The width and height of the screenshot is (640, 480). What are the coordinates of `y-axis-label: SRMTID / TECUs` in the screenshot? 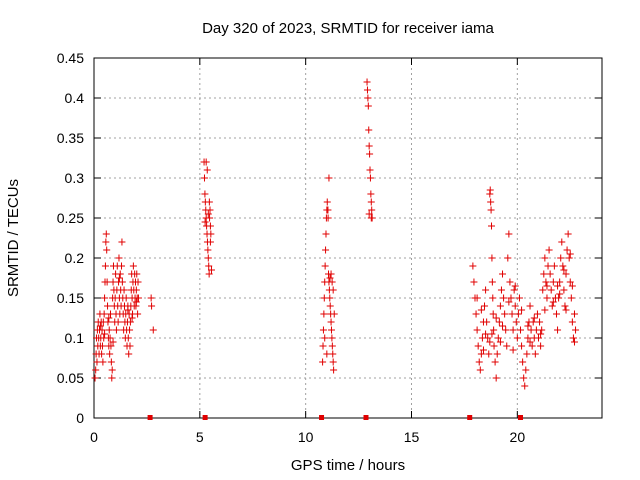 It's located at (13, 238).